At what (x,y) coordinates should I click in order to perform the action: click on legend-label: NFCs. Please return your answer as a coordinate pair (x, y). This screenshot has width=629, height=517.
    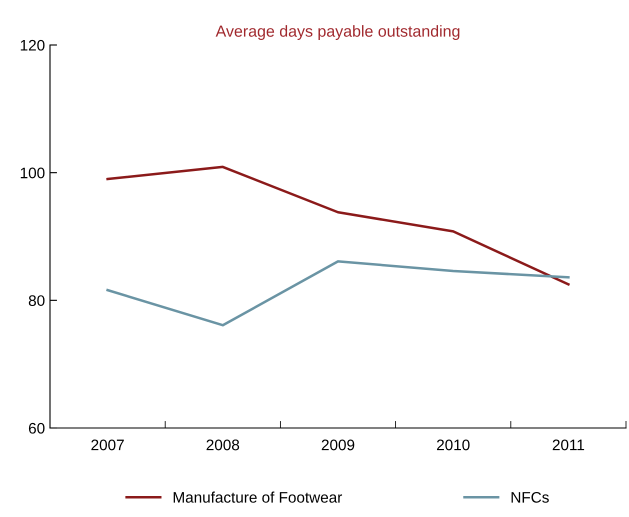
    Looking at the image, I should click on (530, 497).